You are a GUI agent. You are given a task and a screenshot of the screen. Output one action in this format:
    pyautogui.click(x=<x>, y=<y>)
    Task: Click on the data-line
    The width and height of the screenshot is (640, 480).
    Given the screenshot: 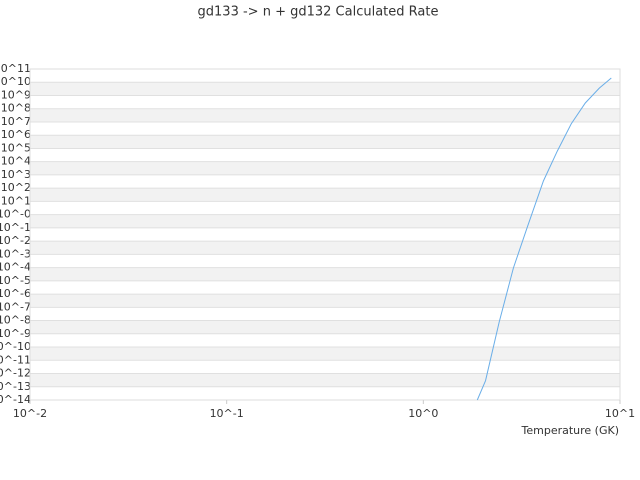 What is the action you would take?
    pyautogui.click(x=544, y=239)
    